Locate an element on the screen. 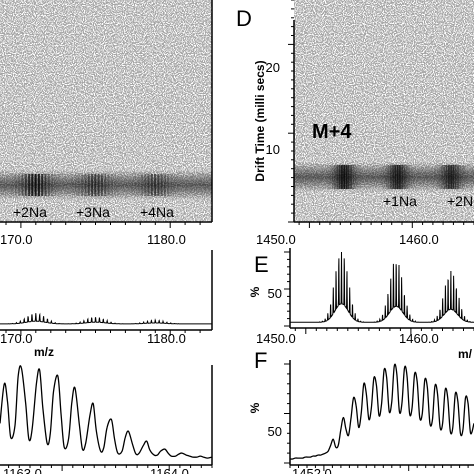 The height and width of the screenshot is (474, 474). x-axis-label: m/ is located at coordinates (465, 354).